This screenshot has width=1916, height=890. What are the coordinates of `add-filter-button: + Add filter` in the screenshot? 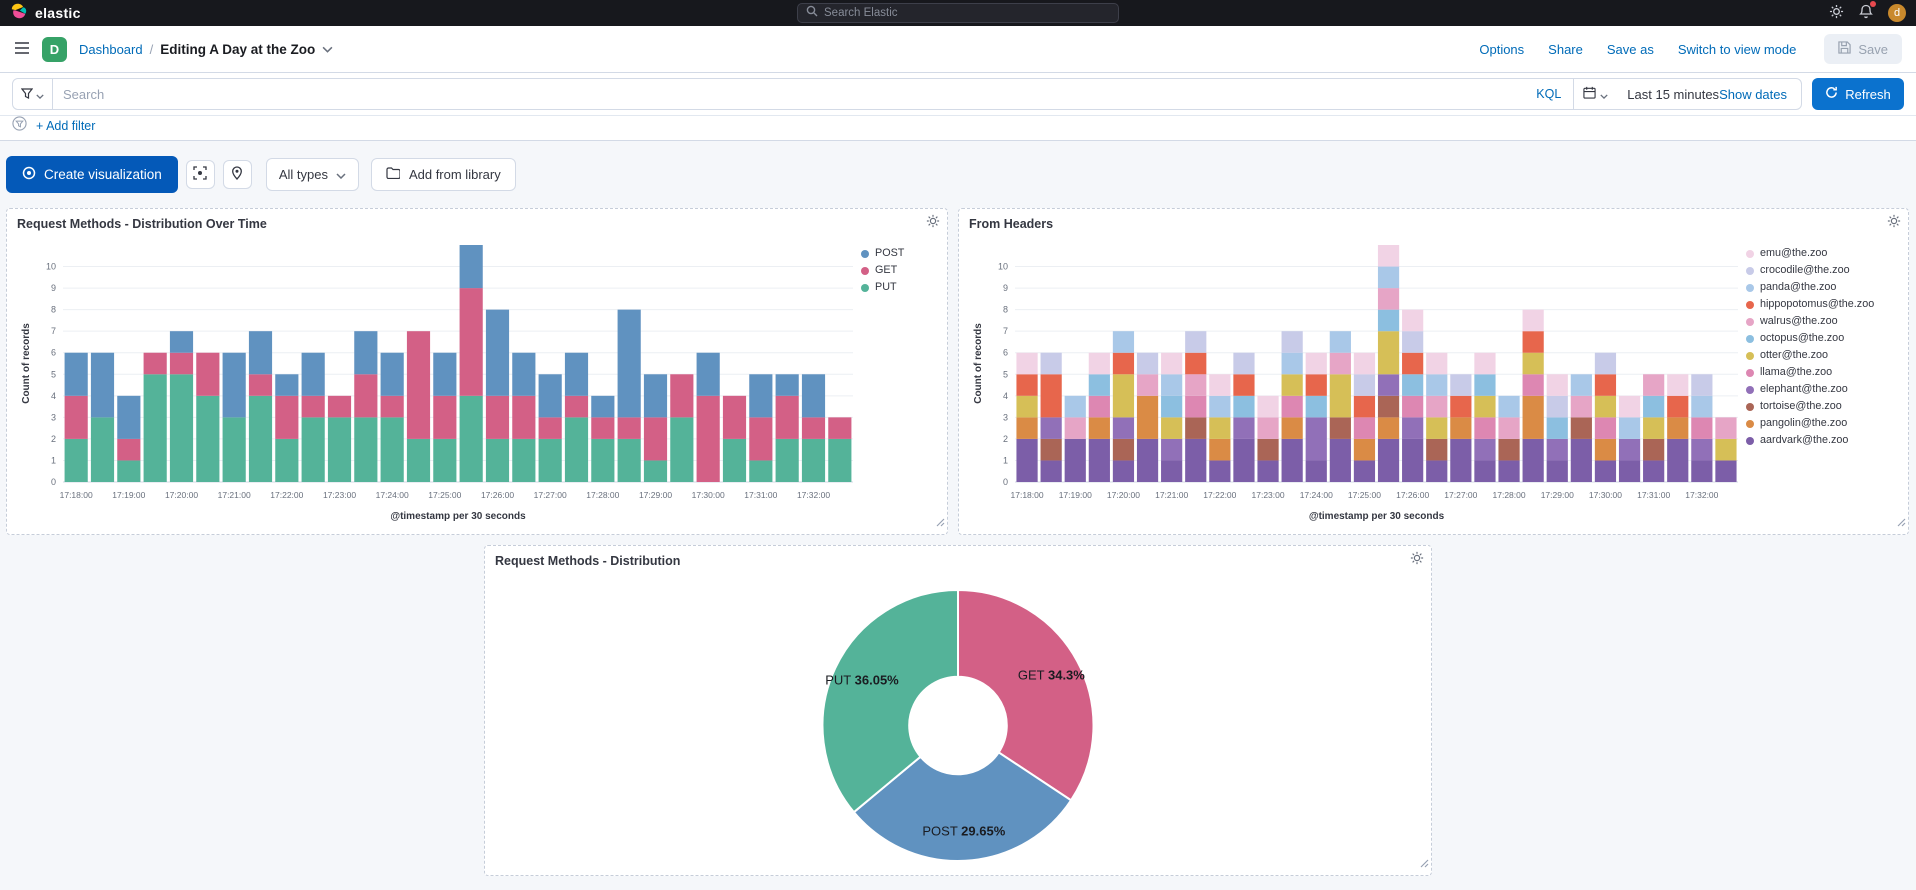 It's located at (66, 126).